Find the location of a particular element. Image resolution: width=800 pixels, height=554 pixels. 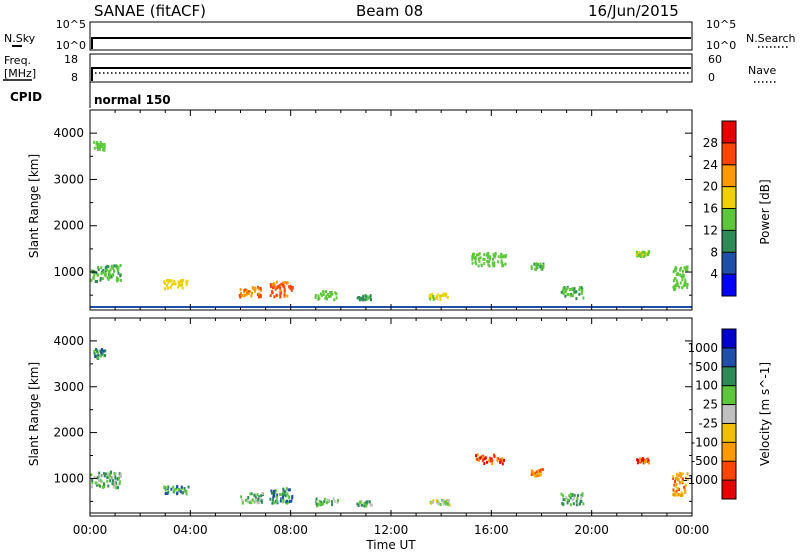

power-colorbar-tick-label: 12 is located at coordinates (710, 230).